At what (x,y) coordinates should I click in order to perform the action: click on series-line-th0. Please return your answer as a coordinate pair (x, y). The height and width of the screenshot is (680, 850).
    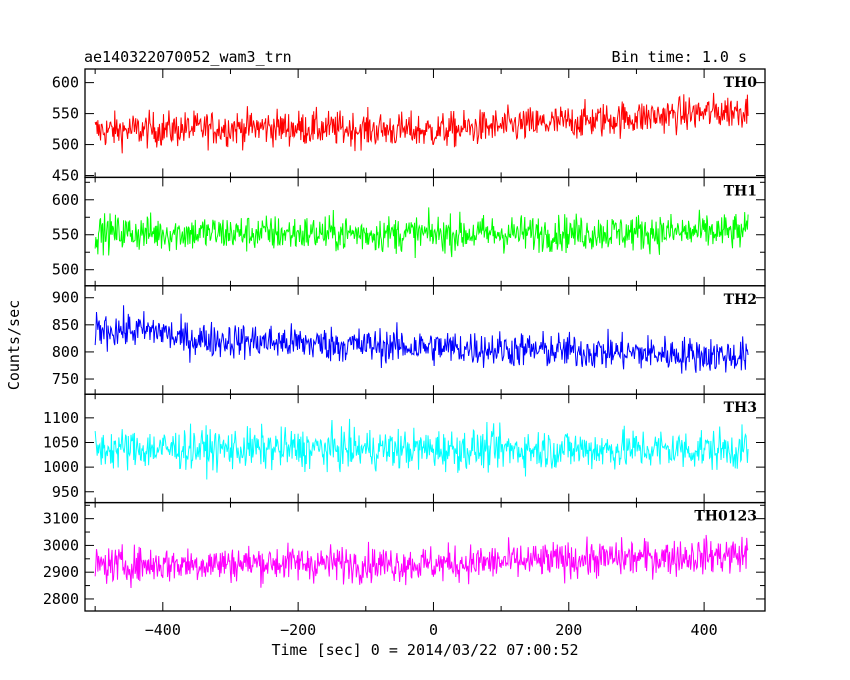
    Looking at the image, I should click on (421, 123).